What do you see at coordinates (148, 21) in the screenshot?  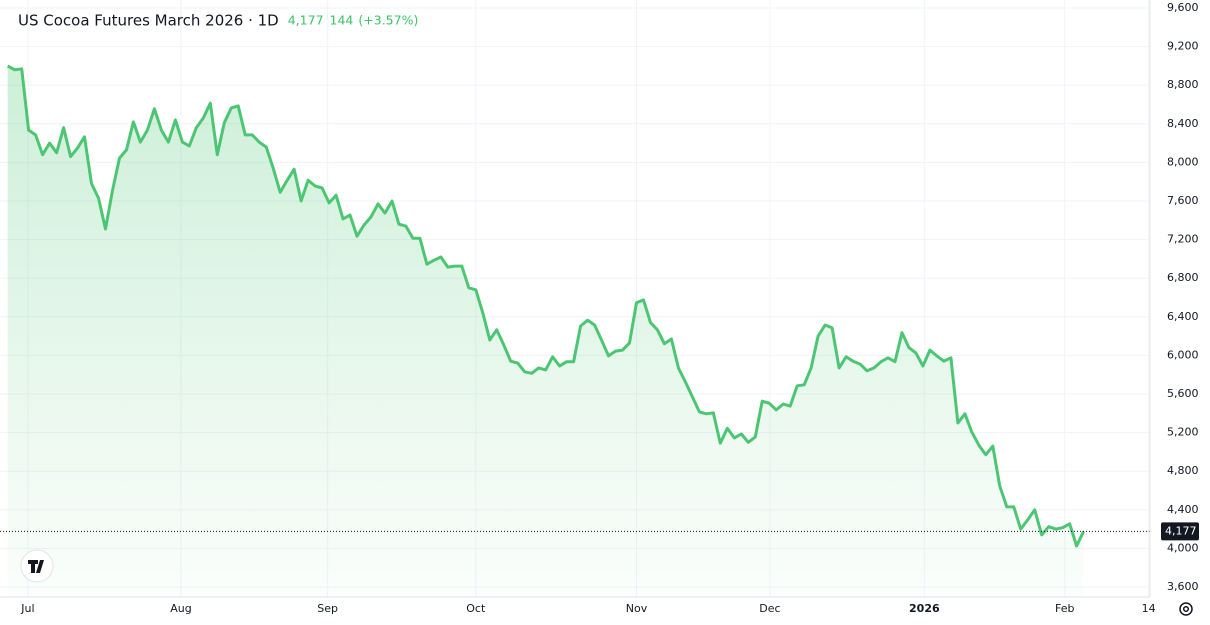 I see `chart-title: US Cocoa Futures March 2026 · 1D` at bounding box center [148, 21].